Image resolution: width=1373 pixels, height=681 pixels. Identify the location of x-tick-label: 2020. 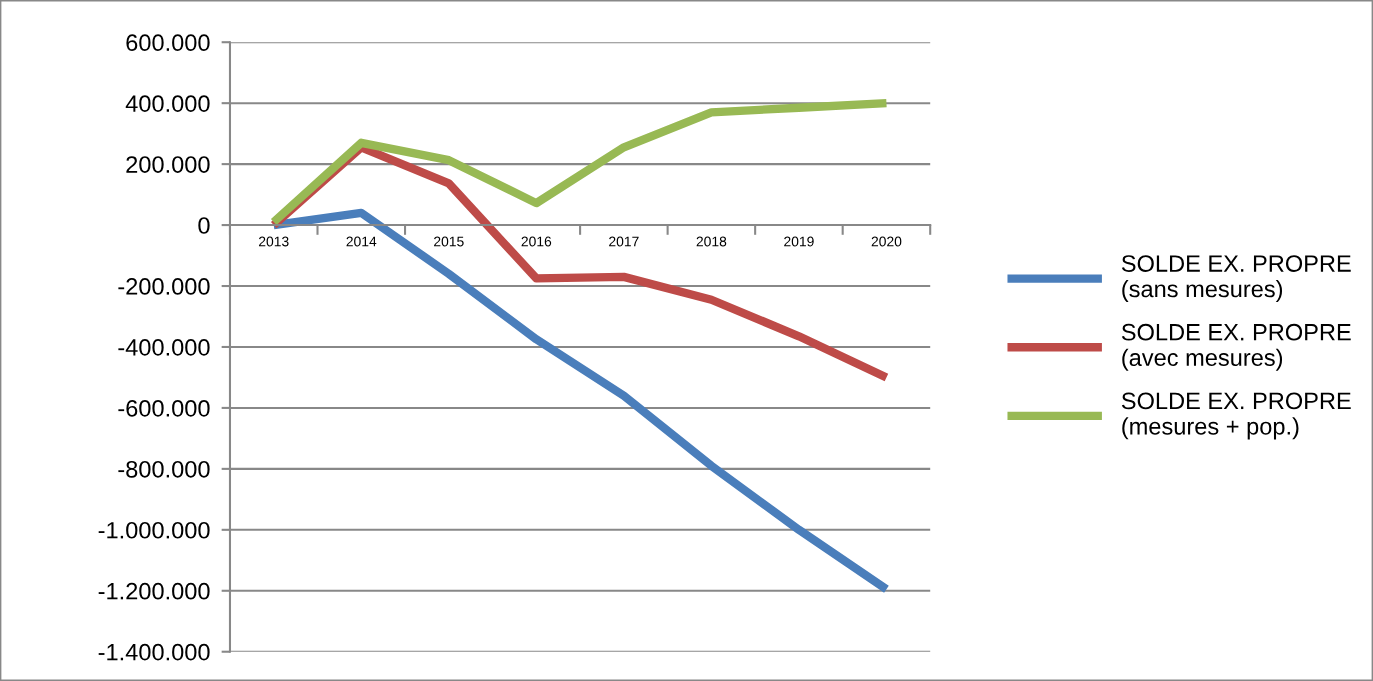
(886, 241).